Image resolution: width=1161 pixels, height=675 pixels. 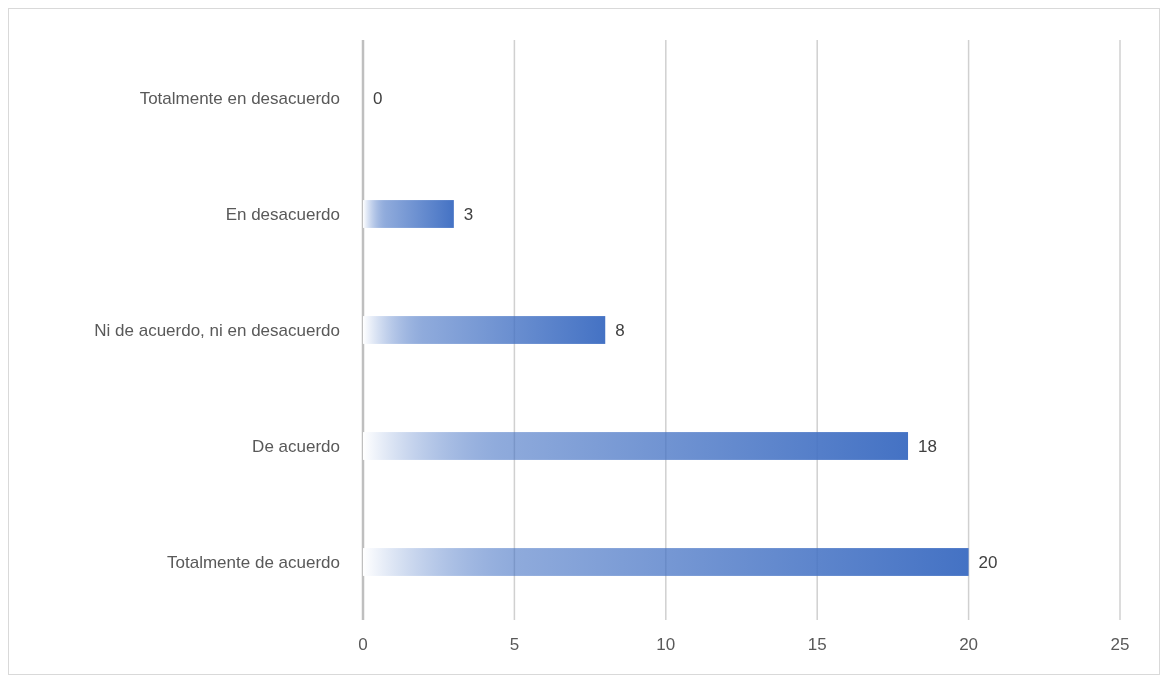 What do you see at coordinates (282, 214) in the screenshot?
I see `y-tick-label: En desacuerdo` at bounding box center [282, 214].